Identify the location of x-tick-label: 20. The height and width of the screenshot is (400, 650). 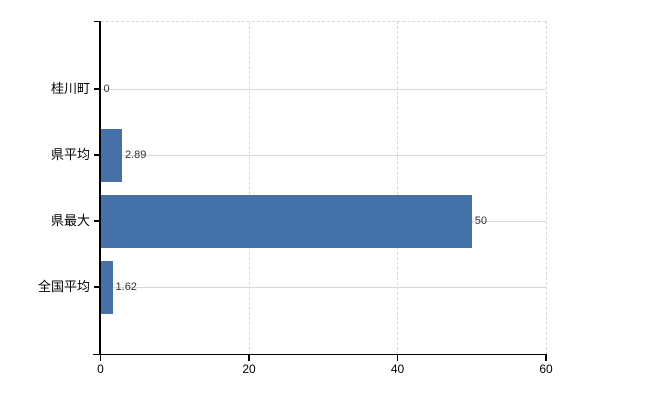
(249, 369).